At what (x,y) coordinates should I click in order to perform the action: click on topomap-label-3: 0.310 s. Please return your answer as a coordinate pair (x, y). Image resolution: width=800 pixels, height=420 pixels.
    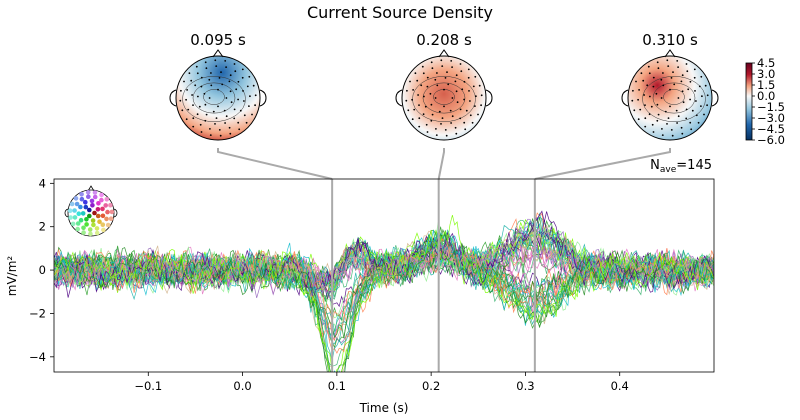
    Looking at the image, I should click on (670, 40).